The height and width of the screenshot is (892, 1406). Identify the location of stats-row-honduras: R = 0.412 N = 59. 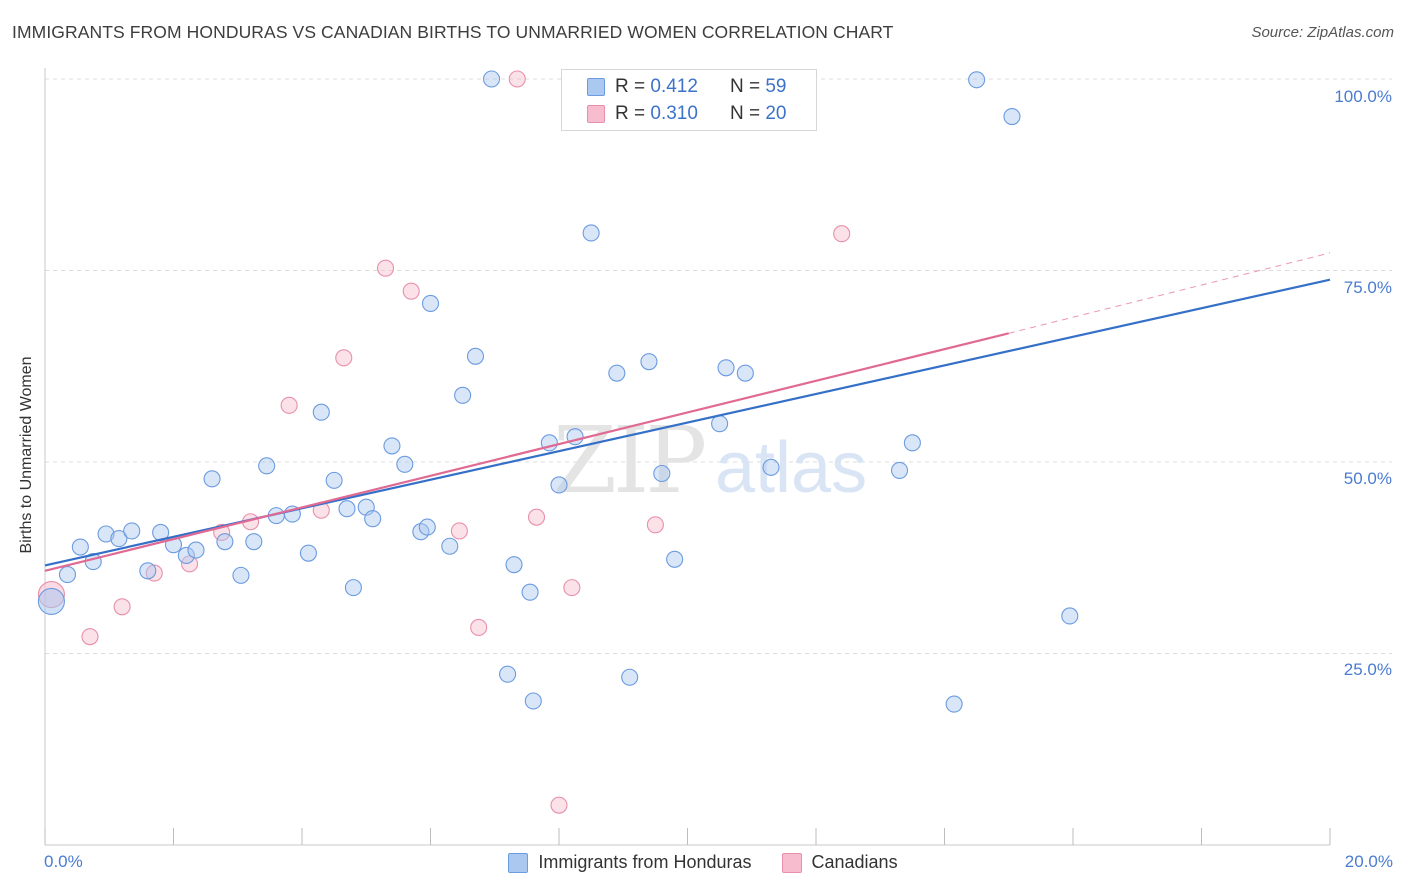
(686, 87).